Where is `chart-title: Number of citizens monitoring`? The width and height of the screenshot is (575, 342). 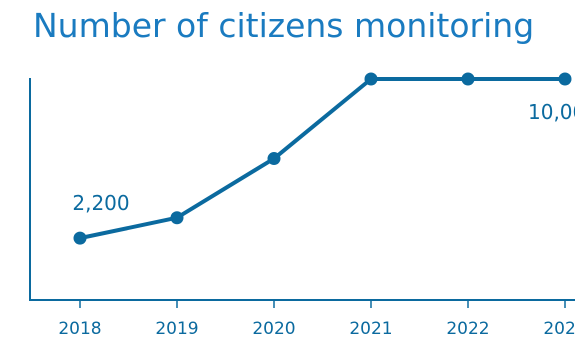
chart-title: Number of citizens monitoring is located at coordinates (284, 25).